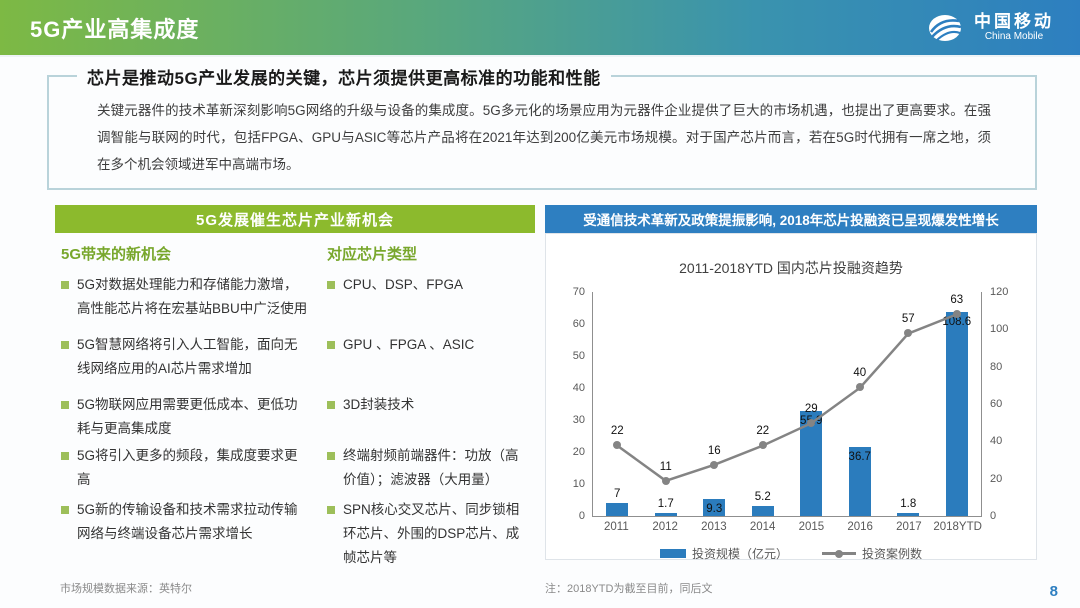 The height and width of the screenshot is (608, 1080). Describe the element at coordinates (126, 589) in the screenshot. I see `source-footnote: 市场规模数据来源：英特尔` at that location.